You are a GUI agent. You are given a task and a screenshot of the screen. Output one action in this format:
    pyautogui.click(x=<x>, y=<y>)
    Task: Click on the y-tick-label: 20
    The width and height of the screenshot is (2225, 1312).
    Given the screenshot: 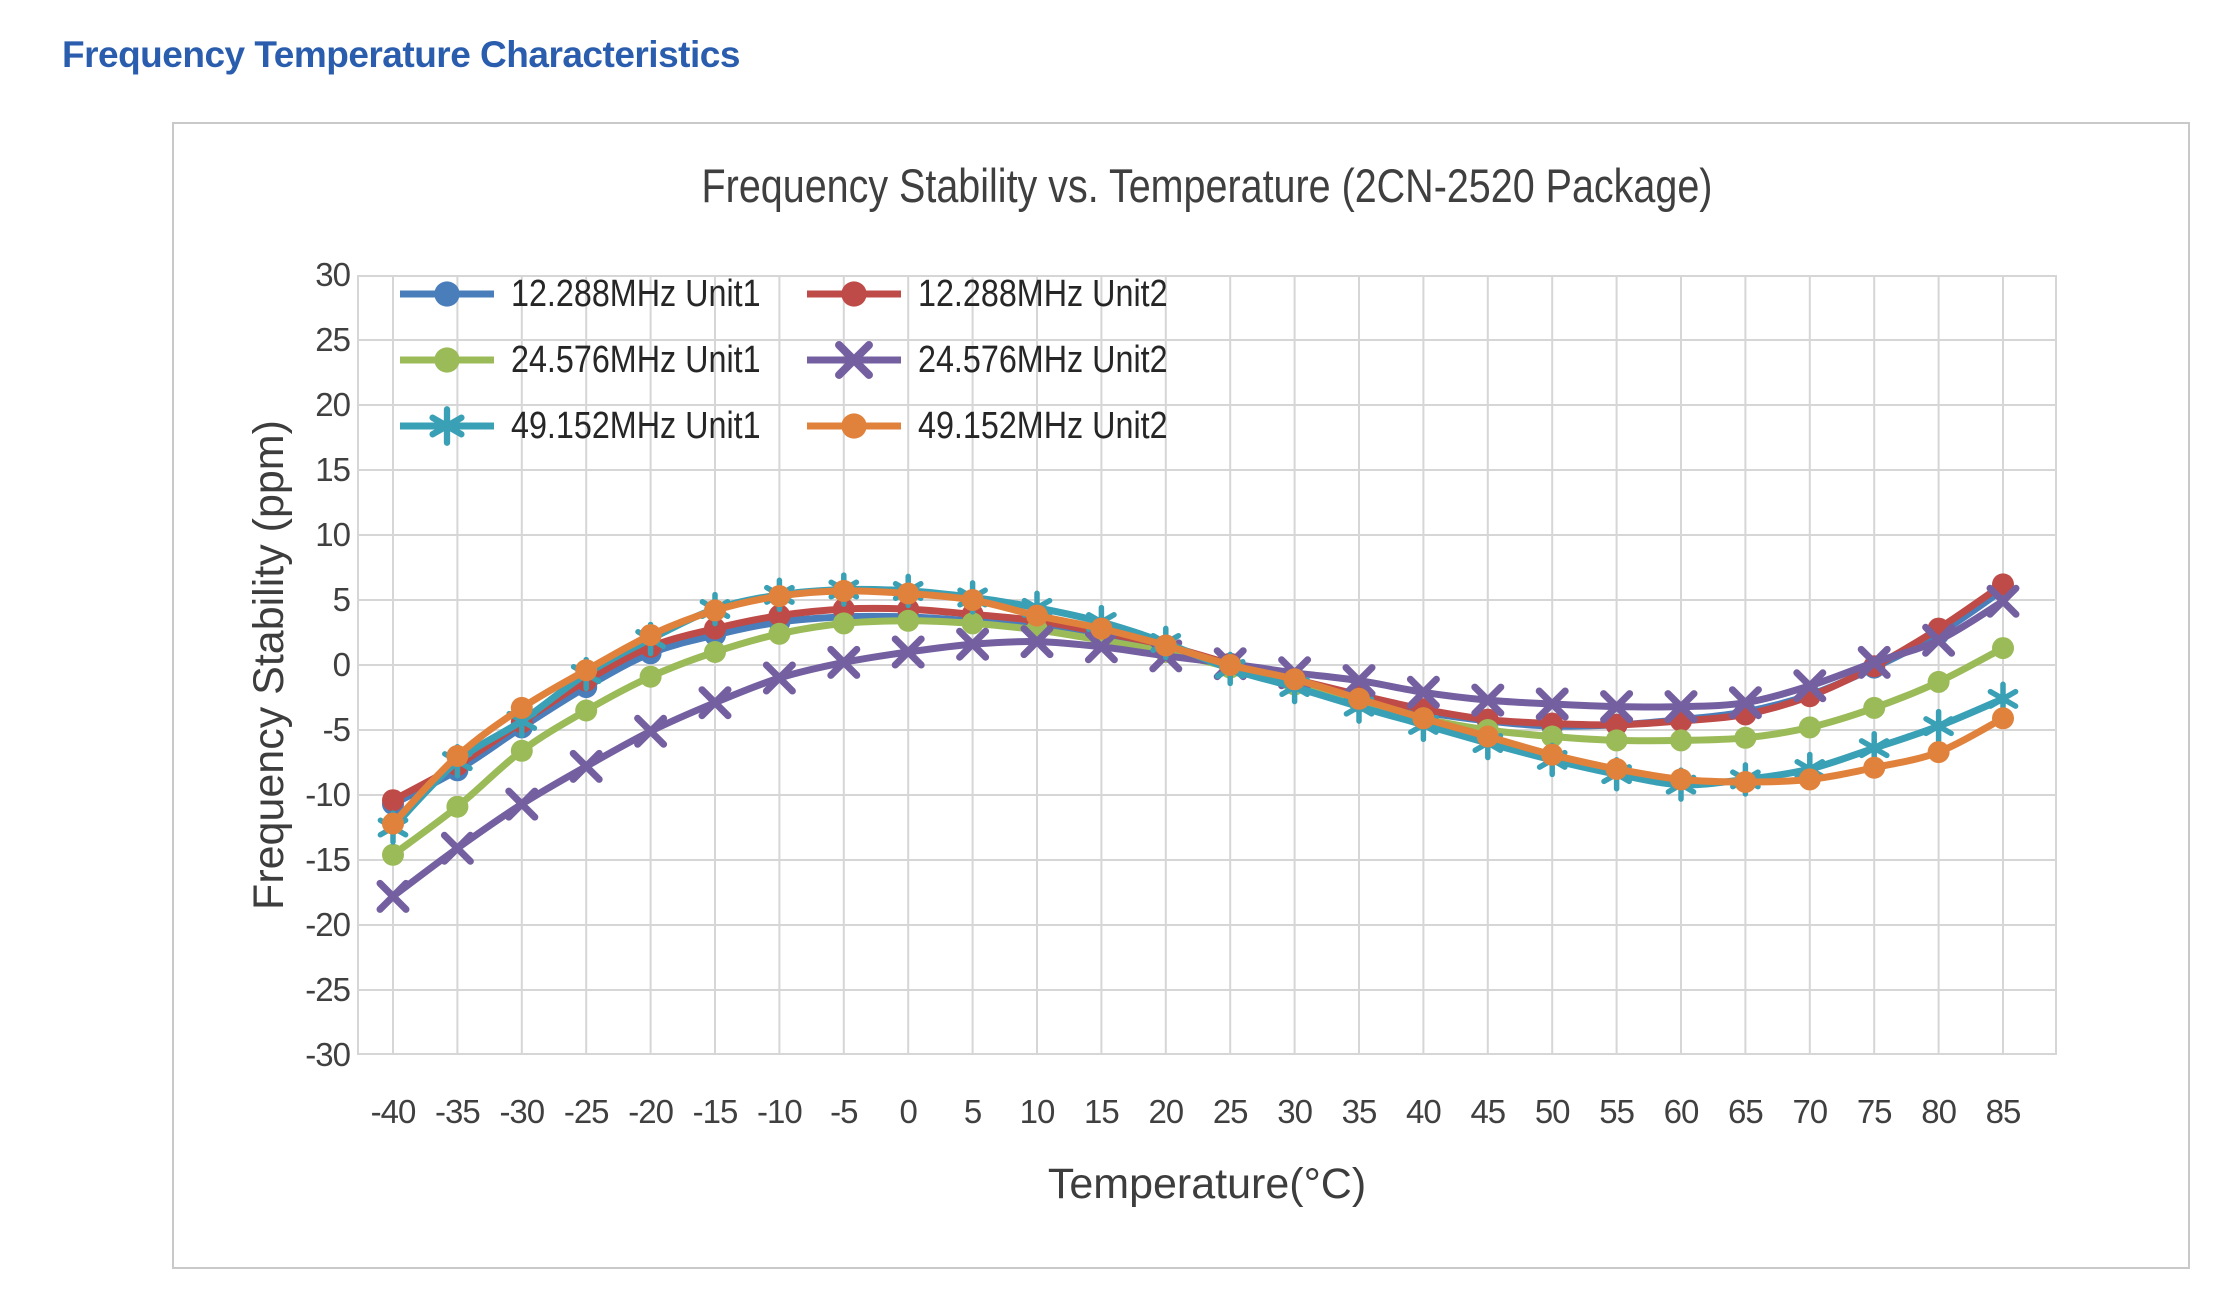 What is the action you would take?
    pyautogui.click(x=333, y=404)
    